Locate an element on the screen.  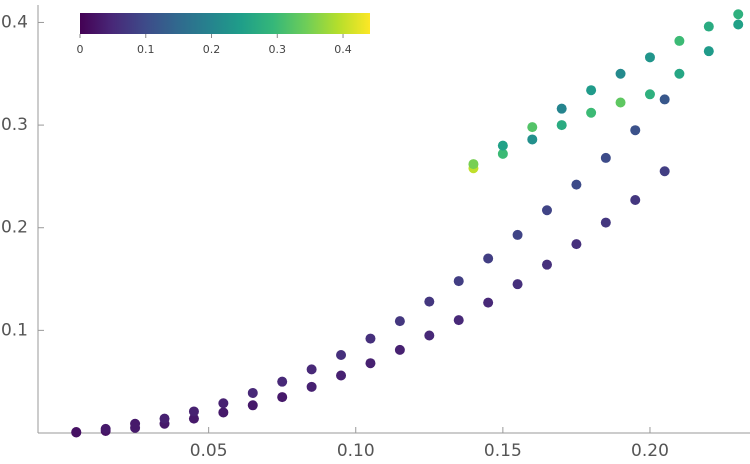
x-tick-label: 0.10 is located at coordinates (356, 451).